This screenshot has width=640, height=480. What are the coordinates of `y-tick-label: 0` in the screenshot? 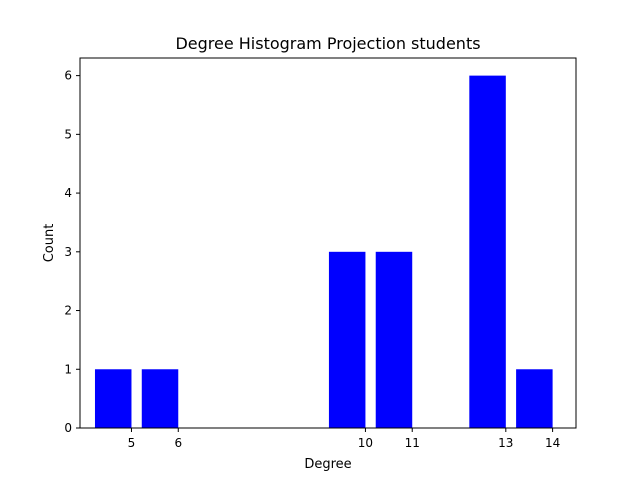 It's located at (68, 428).